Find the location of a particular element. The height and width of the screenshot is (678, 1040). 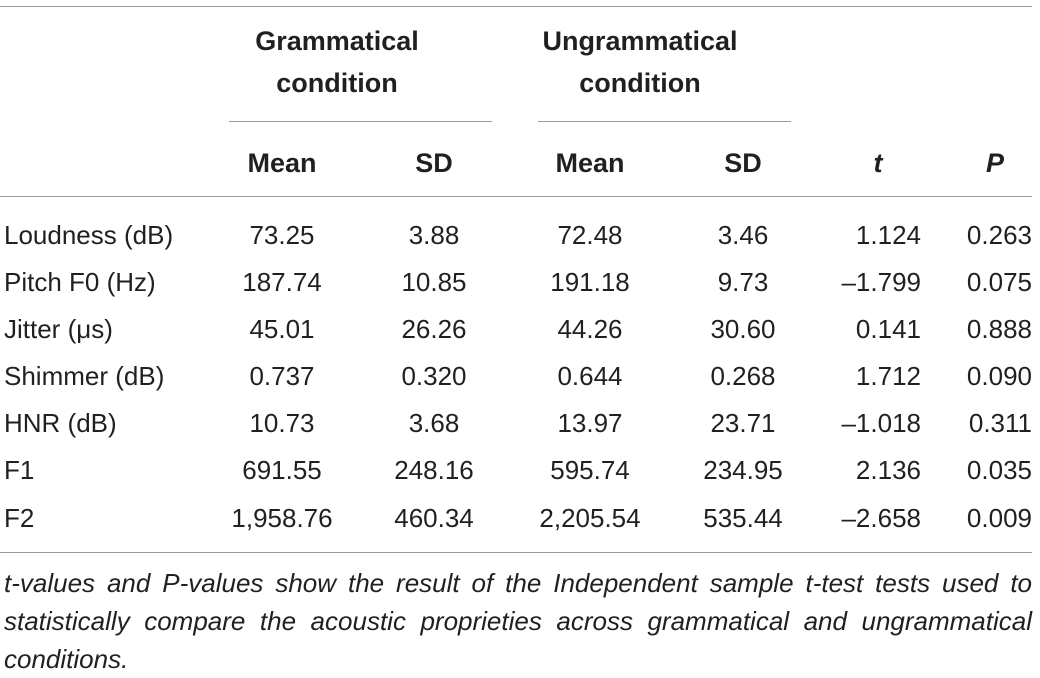

ungrammatical-sd-cell: 0.268 is located at coordinates (743, 376).